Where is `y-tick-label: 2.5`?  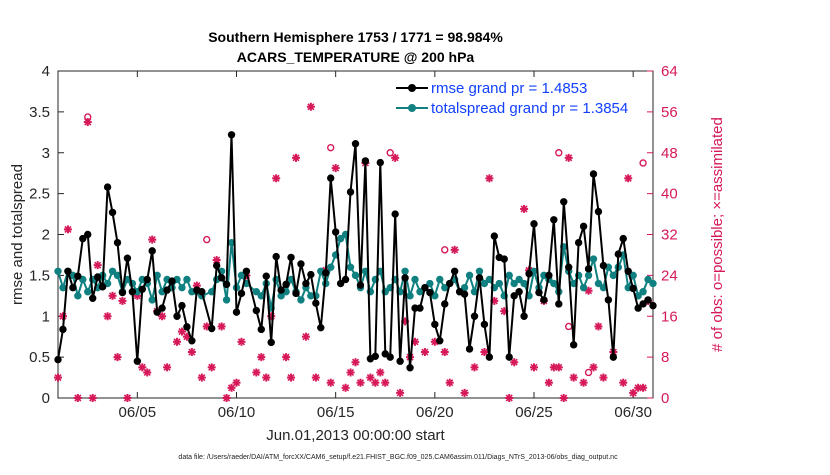
y-tick-label: 2.5 is located at coordinates (39, 194).